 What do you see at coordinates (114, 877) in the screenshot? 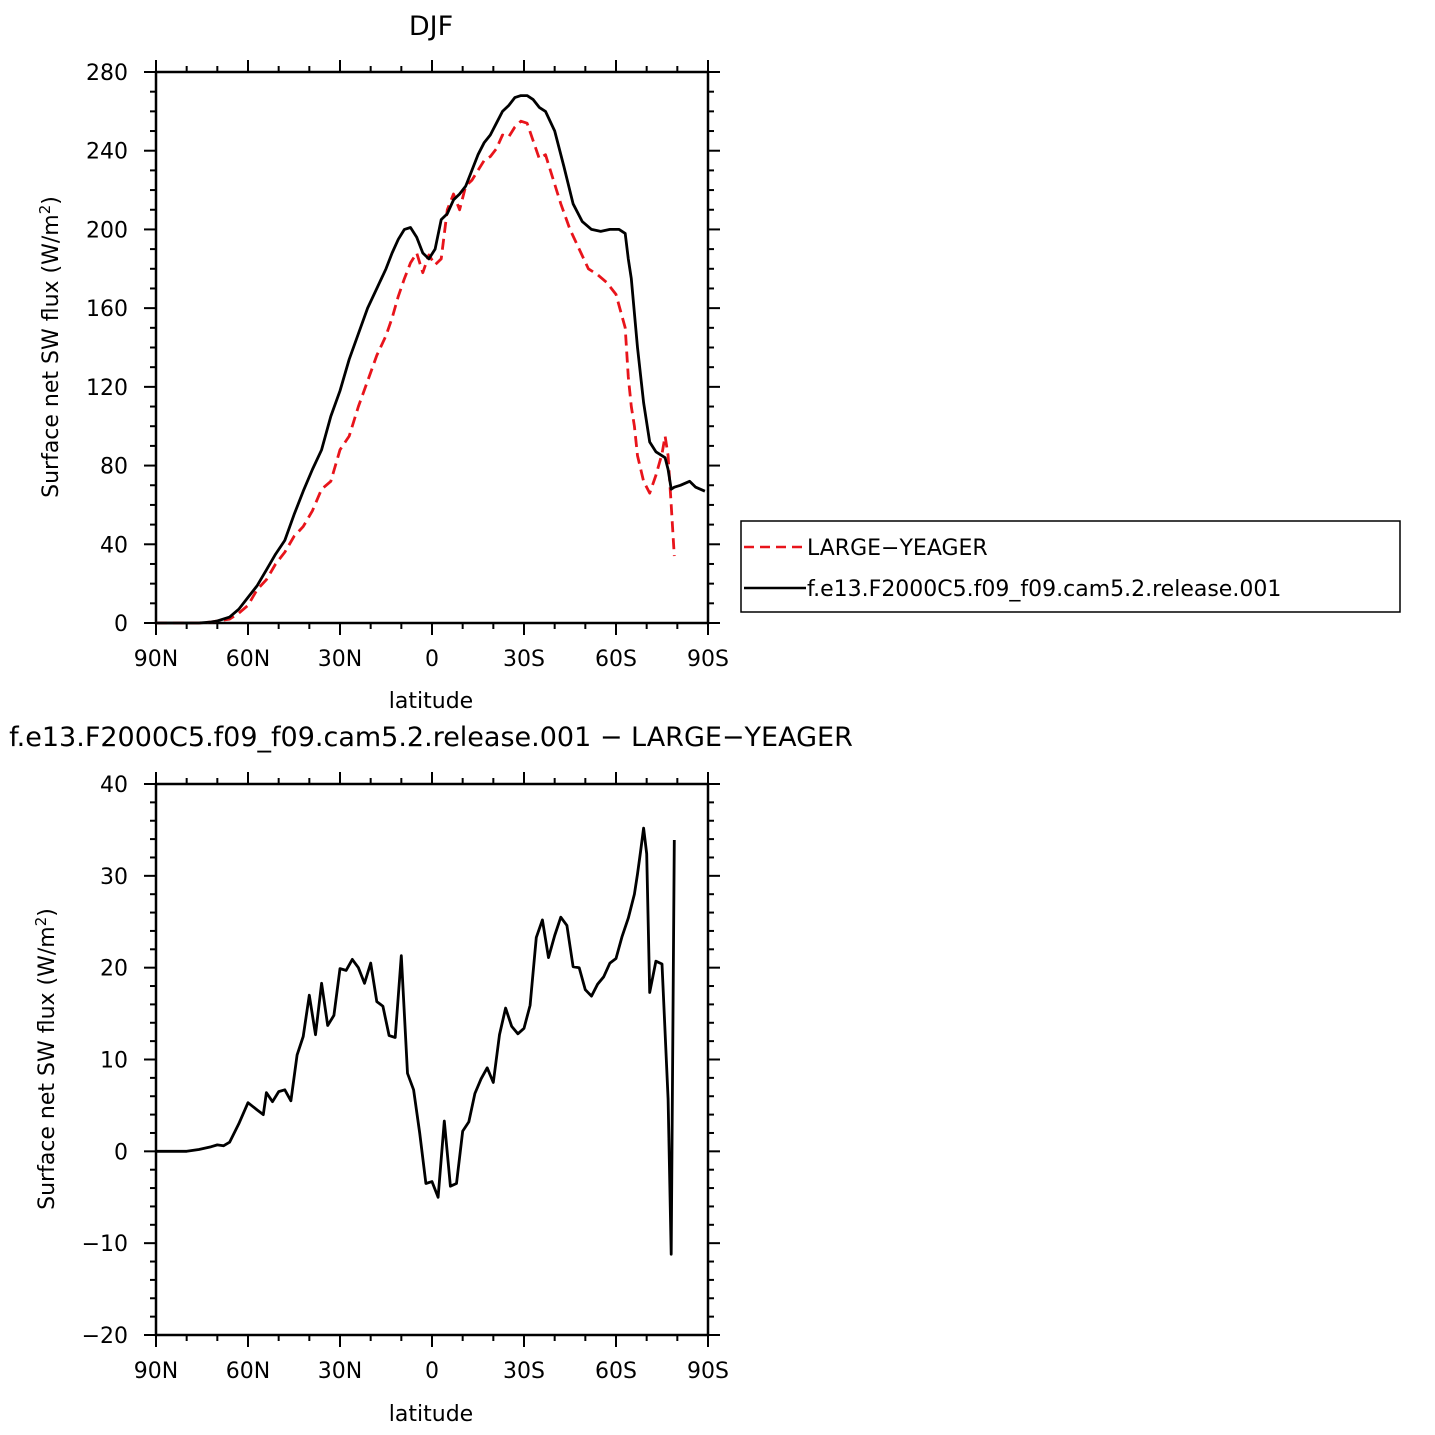
I see `bottom-y-tick-label: 30` at bounding box center [114, 877].